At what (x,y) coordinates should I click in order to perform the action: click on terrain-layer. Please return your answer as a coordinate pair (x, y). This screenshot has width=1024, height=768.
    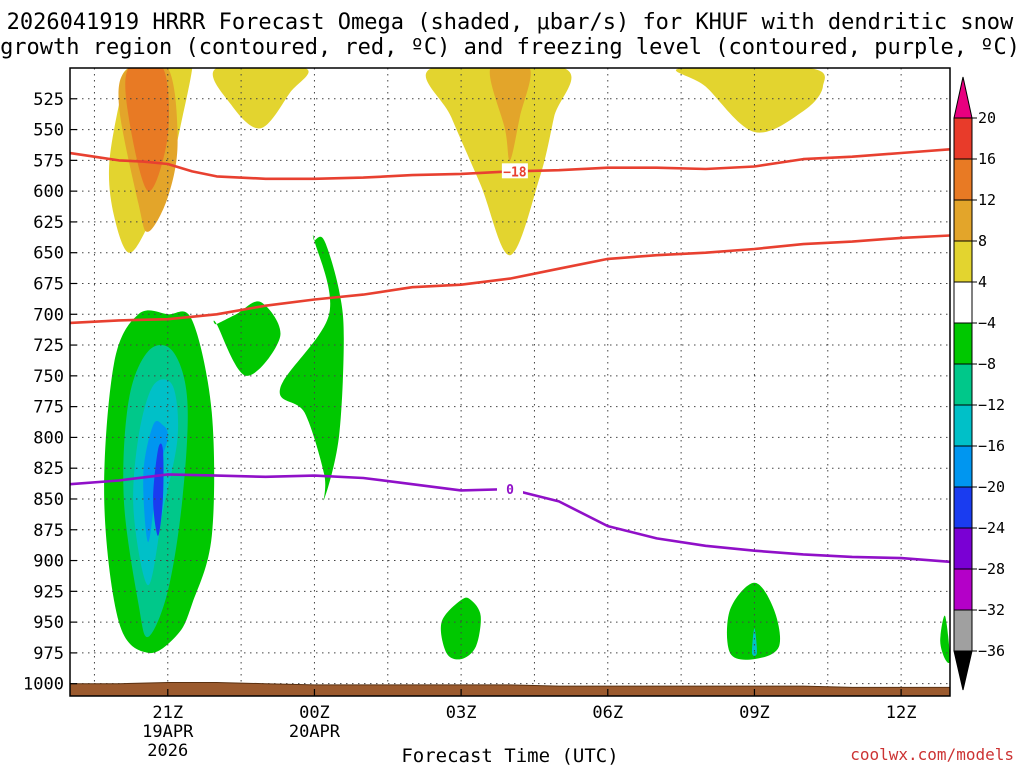
    Looking at the image, I should click on (510, 689).